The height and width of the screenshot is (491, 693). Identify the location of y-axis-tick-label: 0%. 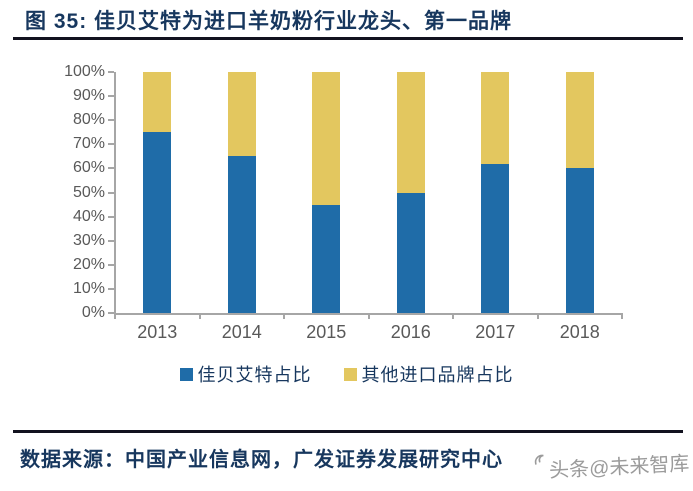
(93, 312).